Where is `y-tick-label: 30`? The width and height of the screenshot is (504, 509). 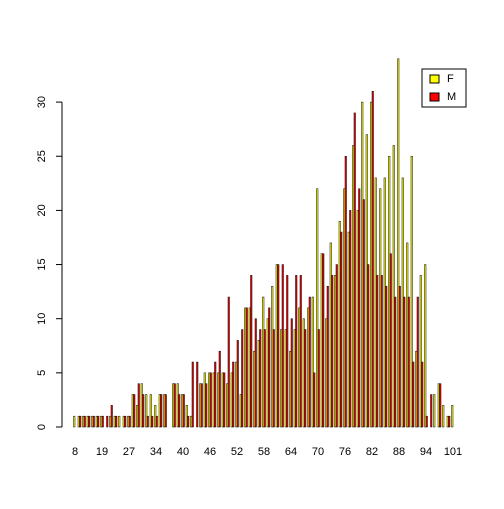
y-tick-label: 30 is located at coordinates (42, 102).